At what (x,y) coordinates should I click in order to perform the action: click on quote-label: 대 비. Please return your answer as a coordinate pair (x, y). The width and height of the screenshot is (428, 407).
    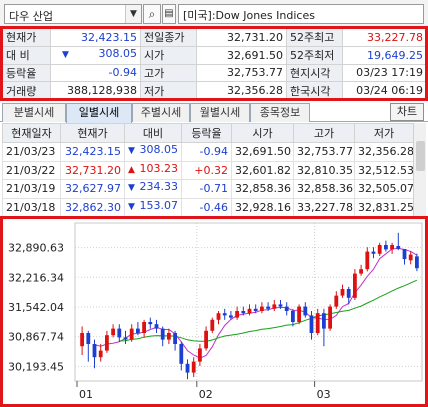
    Looking at the image, I should click on (26, 55).